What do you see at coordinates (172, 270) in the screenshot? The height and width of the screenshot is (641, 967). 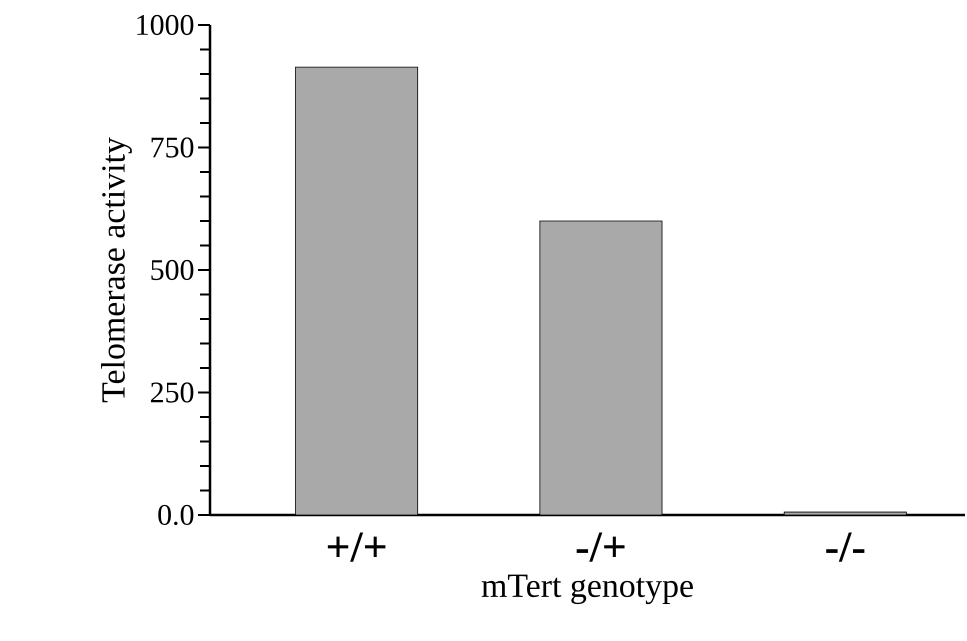 I see `y-tick-label: 500` at bounding box center [172, 270].